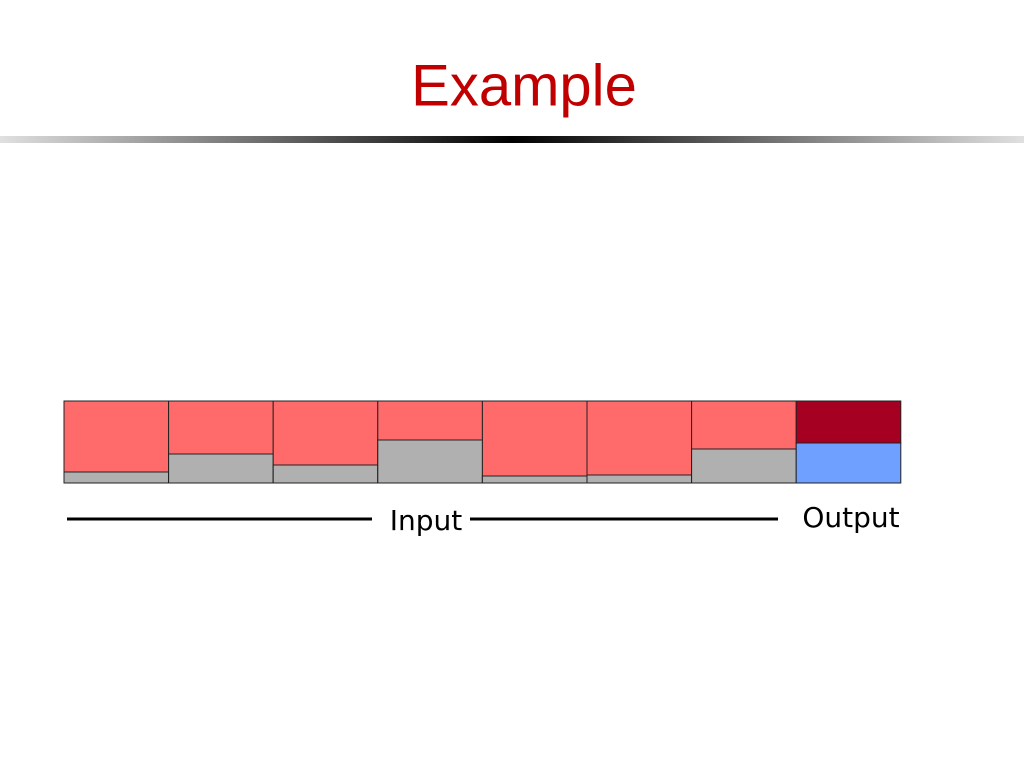  Describe the element at coordinates (524, 85) in the screenshot. I see `slide-title: Example` at that location.